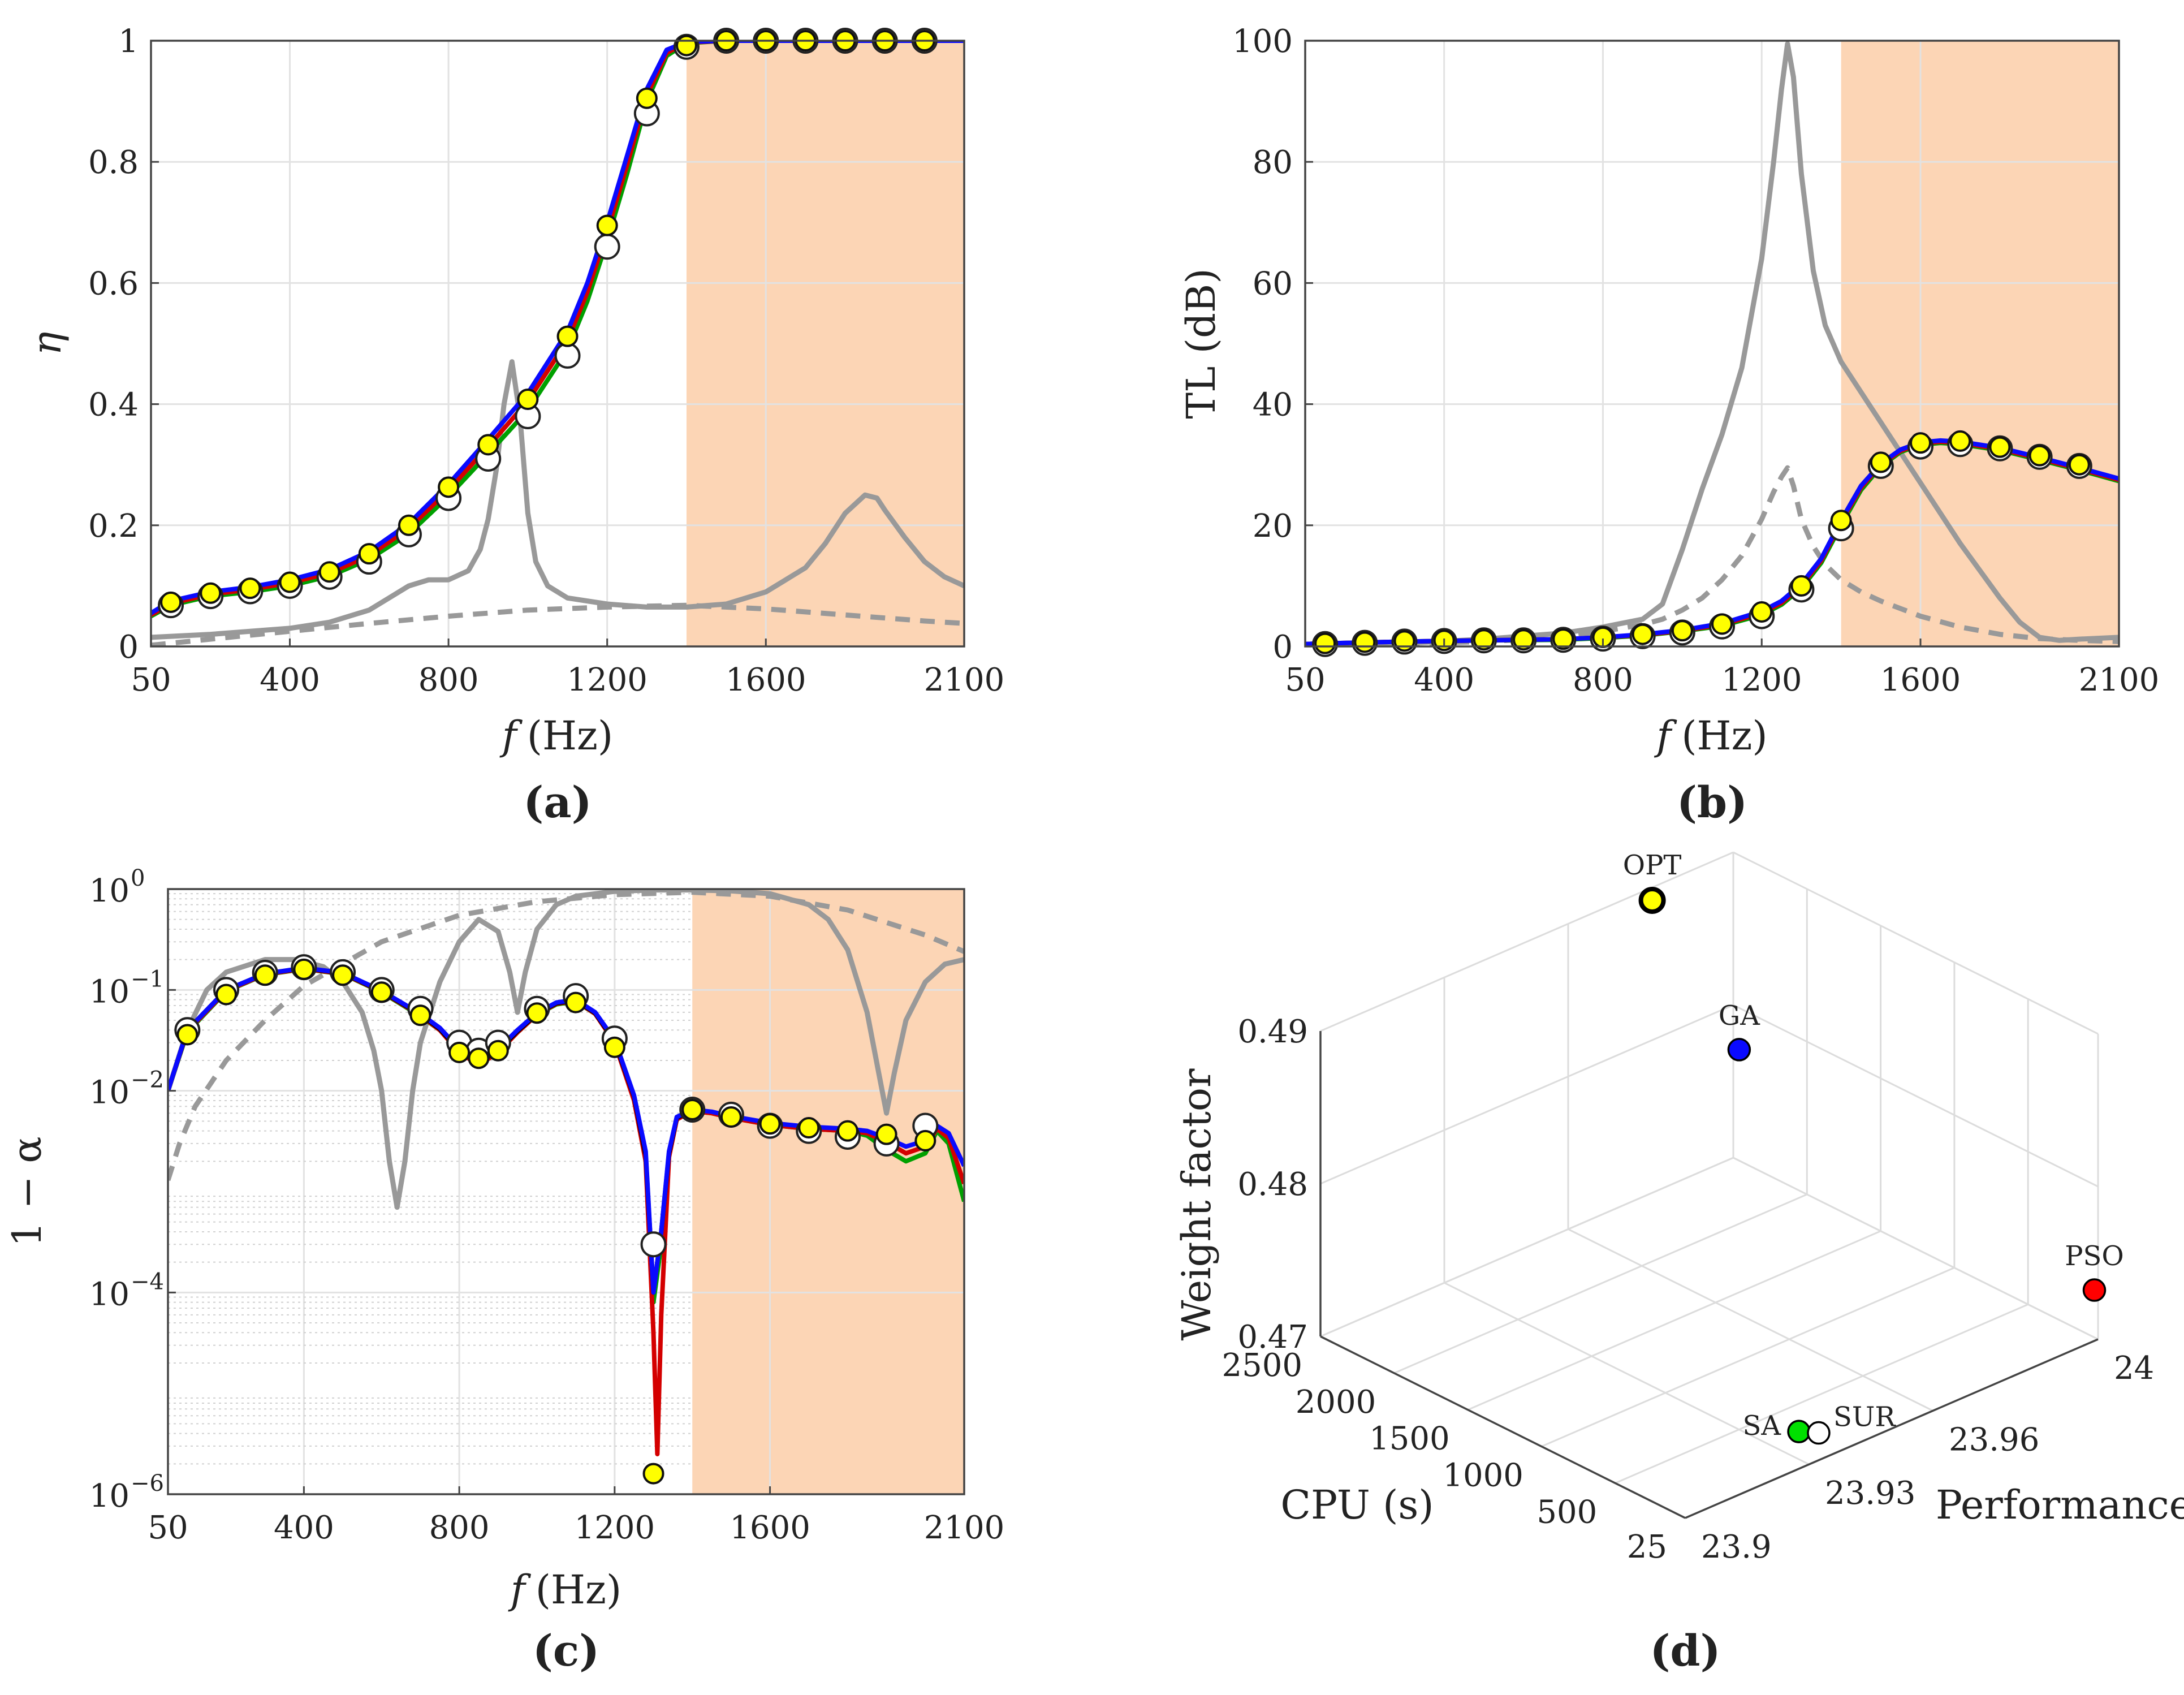 This screenshot has width=2184, height=1695. Describe the element at coordinates (1819, 1433) in the screenshot. I see `point-sur` at that location.